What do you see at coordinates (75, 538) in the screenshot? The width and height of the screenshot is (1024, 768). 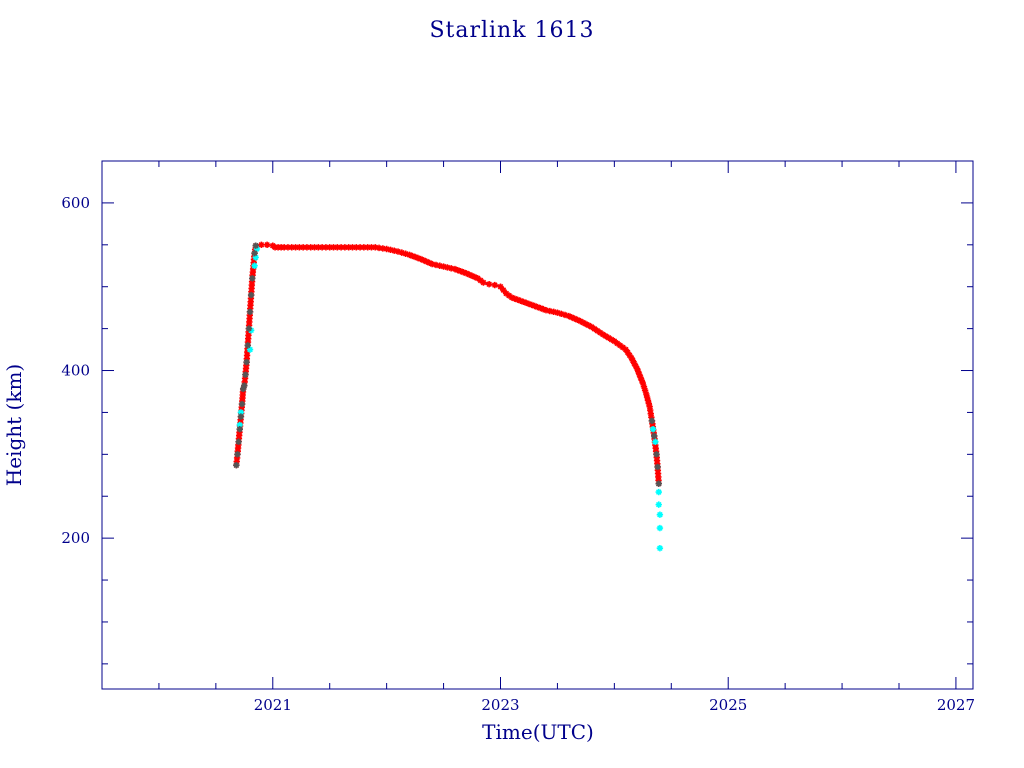 I see `y-tick-label: 200` at bounding box center [75, 538].